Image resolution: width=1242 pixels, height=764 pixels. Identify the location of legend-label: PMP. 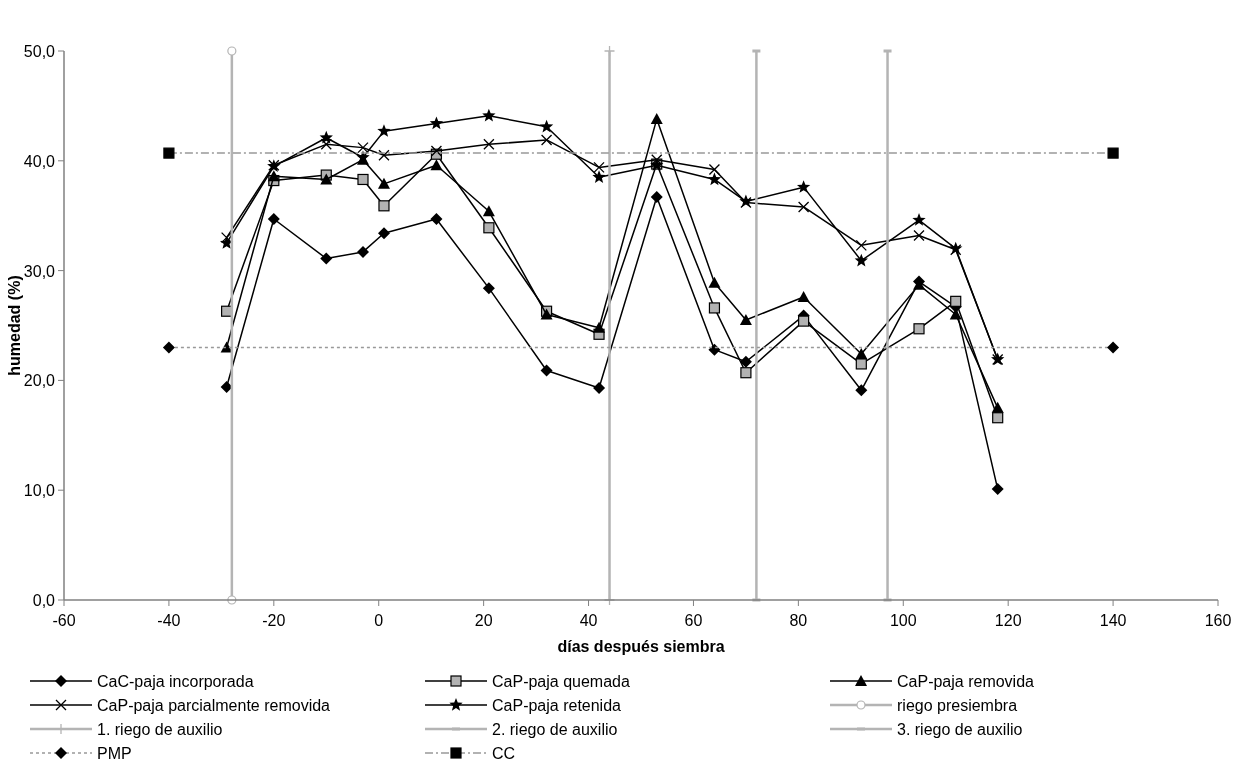
(114, 753).